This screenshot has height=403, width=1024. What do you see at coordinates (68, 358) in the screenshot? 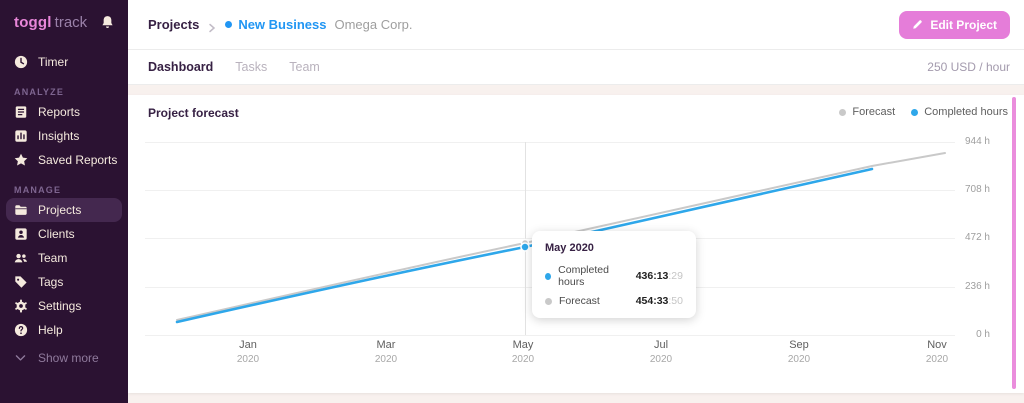
I see `sidebar-item-label: Show more` at bounding box center [68, 358].